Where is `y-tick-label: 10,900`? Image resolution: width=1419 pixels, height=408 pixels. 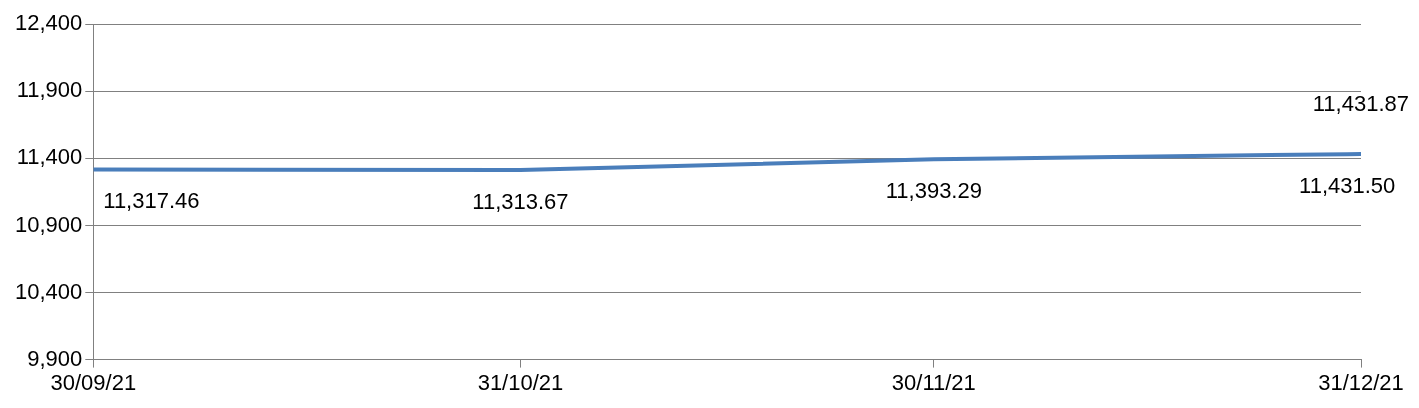
y-tick-label: 10,900 is located at coordinates (48, 224).